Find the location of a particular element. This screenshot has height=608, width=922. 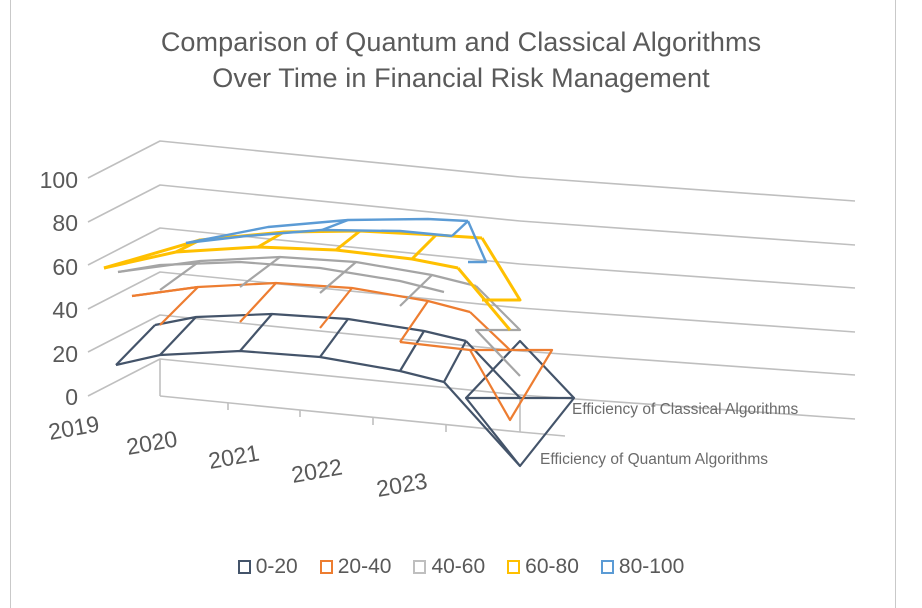

page-border-left is located at coordinates (10, 304).